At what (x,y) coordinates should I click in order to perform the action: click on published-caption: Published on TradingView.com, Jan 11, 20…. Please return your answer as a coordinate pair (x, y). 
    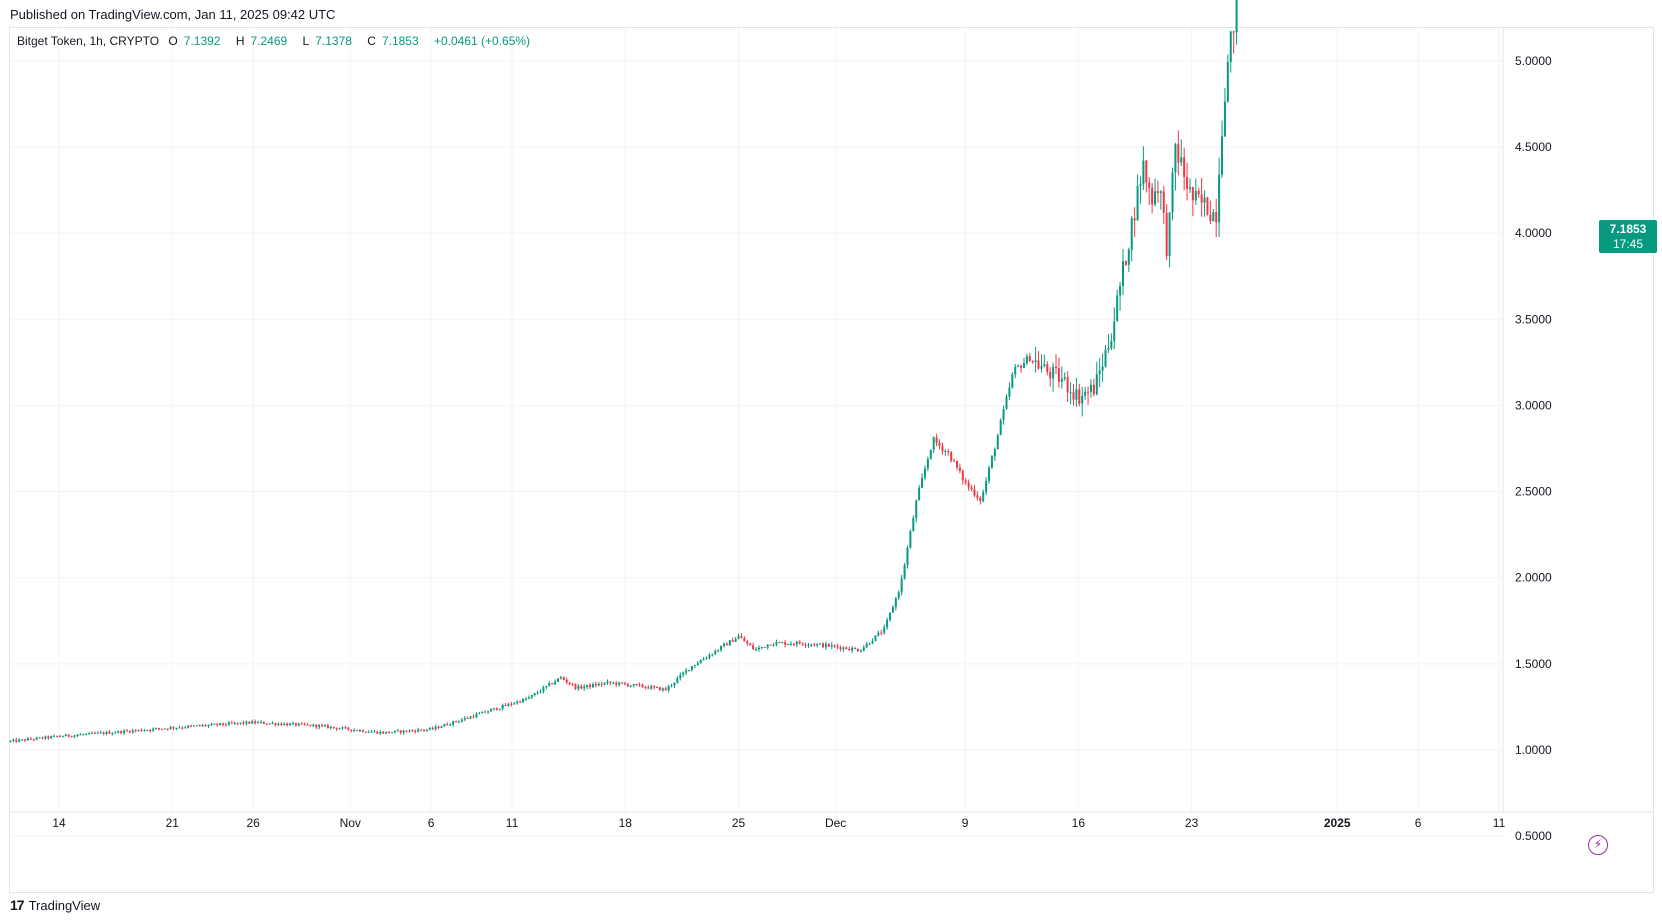
    Looking at the image, I should click on (173, 14).